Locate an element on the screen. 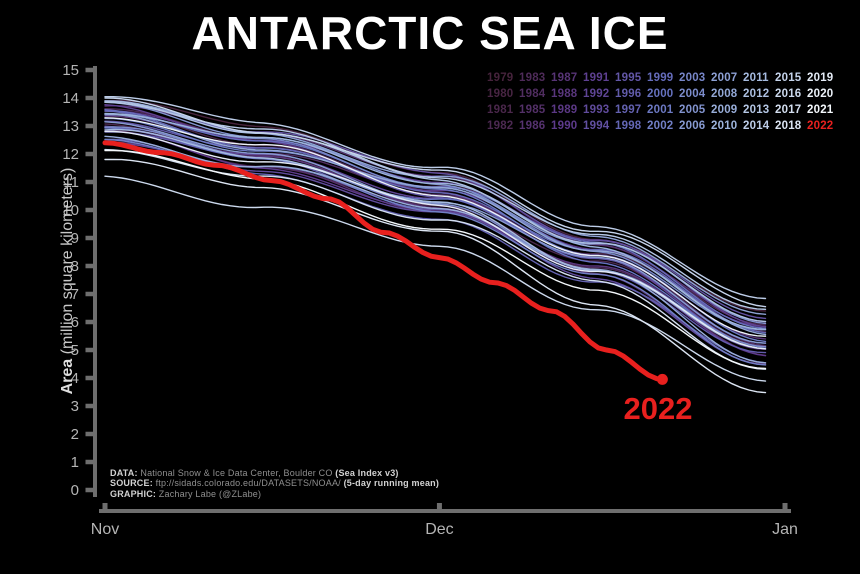 This screenshot has height=574, width=860. legend-year-1990: 1990 is located at coordinates (564, 126).